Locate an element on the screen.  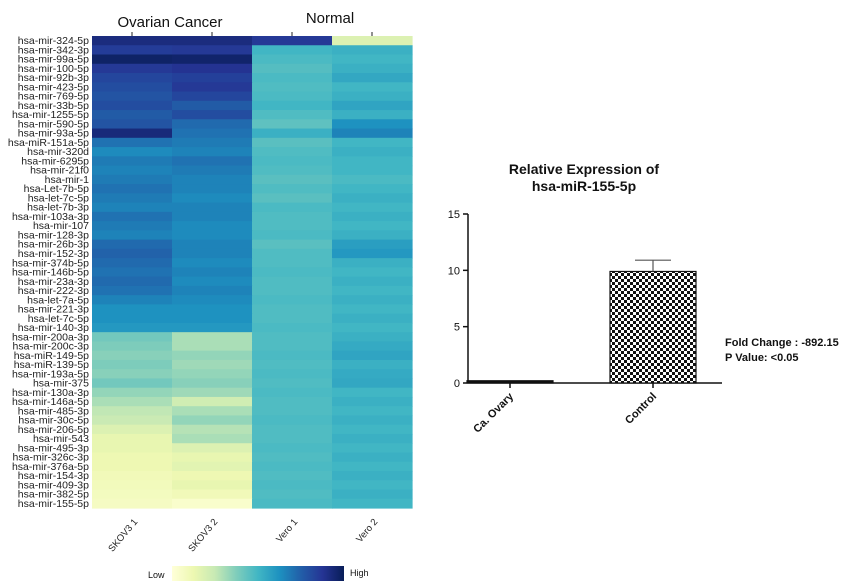
row-label: hsa-mir-99a-5p is located at coordinates (53, 60).